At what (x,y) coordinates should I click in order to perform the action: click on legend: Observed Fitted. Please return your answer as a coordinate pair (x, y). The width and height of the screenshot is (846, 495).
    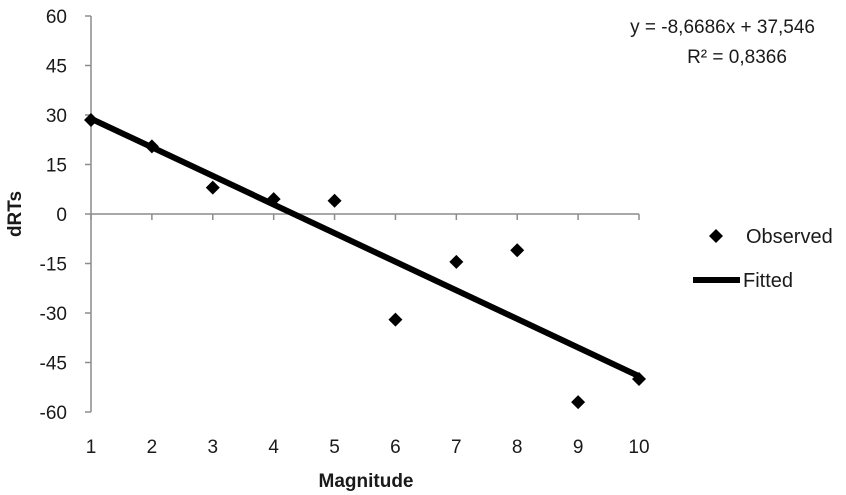
    Looking at the image, I should click on (763, 259).